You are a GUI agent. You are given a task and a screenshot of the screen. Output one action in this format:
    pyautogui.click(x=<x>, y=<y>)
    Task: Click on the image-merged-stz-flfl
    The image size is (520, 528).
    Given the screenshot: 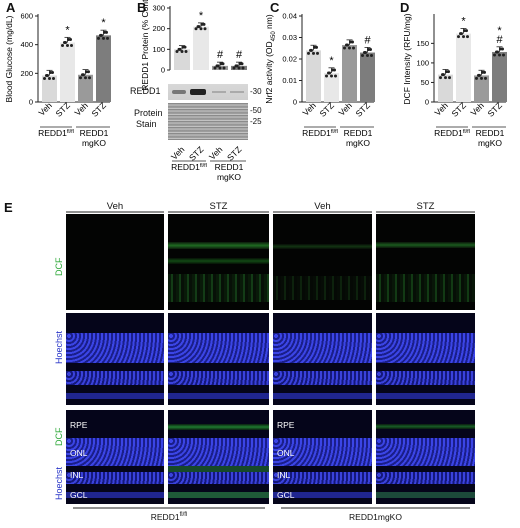 What is the action you would take?
    pyautogui.click(x=218, y=457)
    